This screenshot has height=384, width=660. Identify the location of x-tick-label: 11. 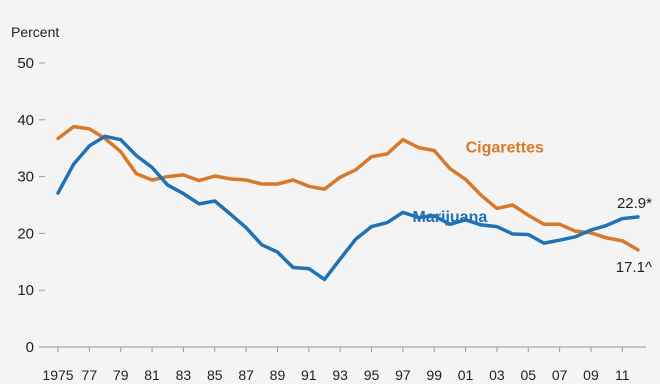
(622, 375).